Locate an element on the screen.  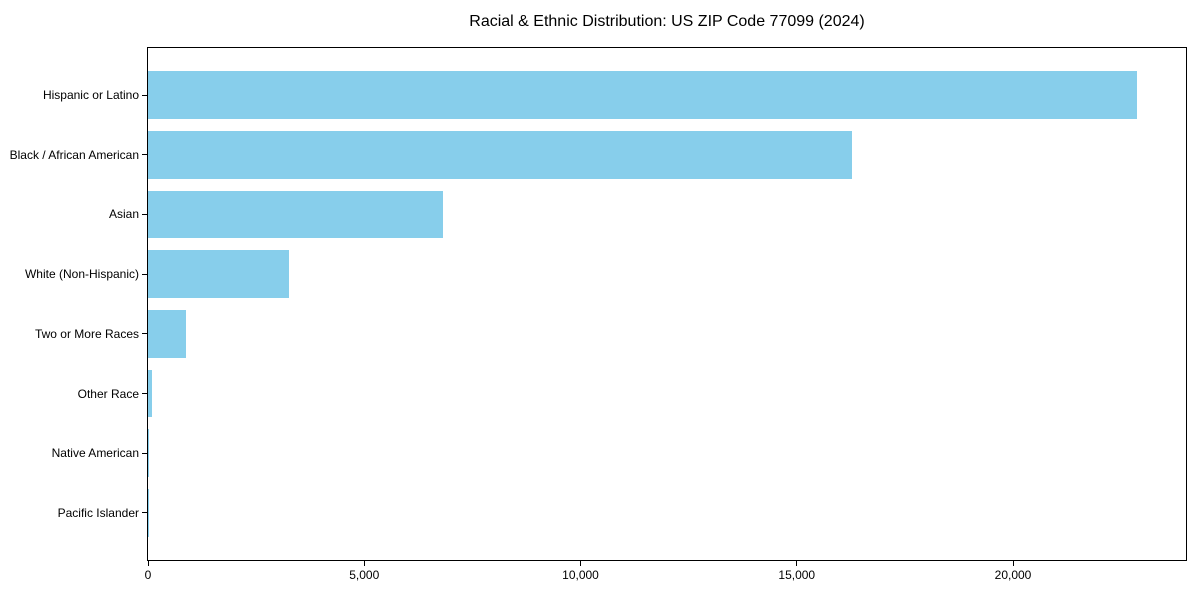
y-axis-category-label: Black / African American is located at coordinates (74, 154).